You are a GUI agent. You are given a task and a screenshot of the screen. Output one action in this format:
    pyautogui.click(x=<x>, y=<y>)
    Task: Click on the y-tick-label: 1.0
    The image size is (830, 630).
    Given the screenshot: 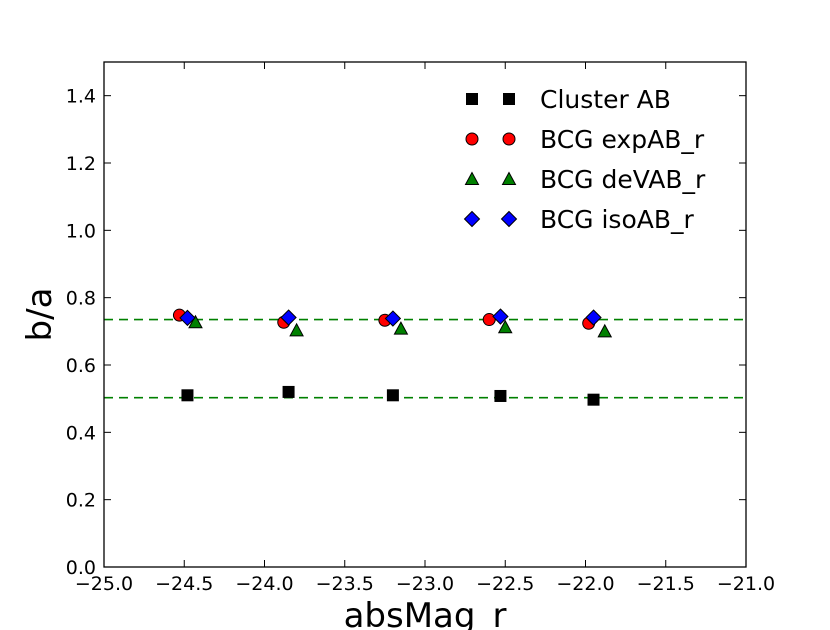 What is the action you would take?
    pyautogui.click(x=81, y=231)
    